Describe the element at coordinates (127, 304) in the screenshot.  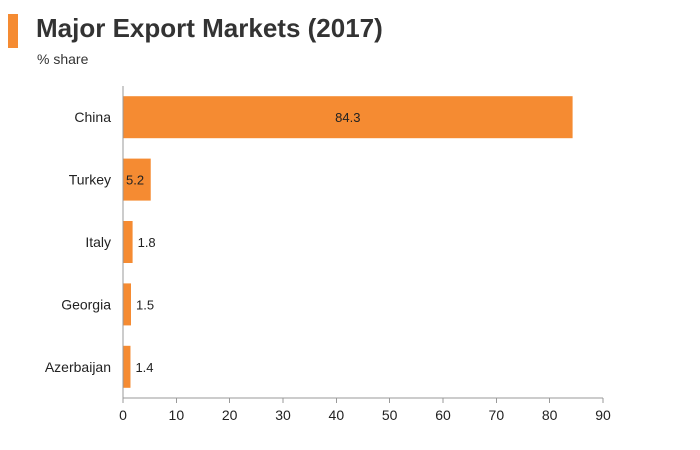
I see `bar-georgia` at that location.